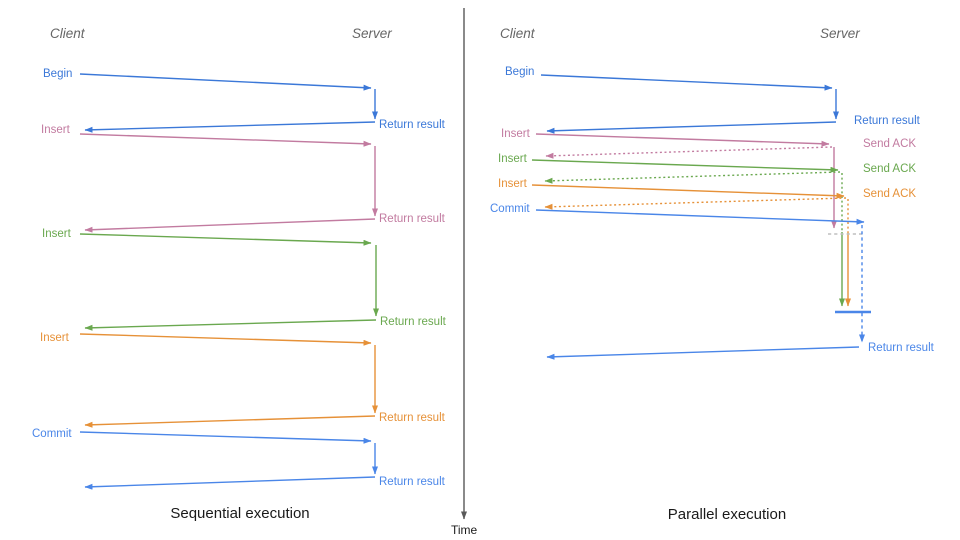 The height and width of the screenshot is (540, 960). Describe the element at coordinates (689, 152) in the screenshot. I see `insert1-ack` at that location.